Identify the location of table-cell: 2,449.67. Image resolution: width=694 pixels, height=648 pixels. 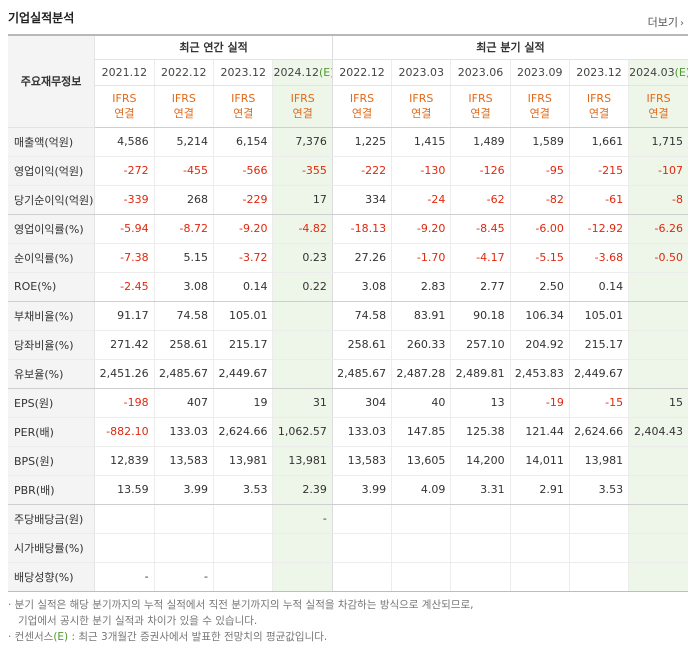
(243, 374).